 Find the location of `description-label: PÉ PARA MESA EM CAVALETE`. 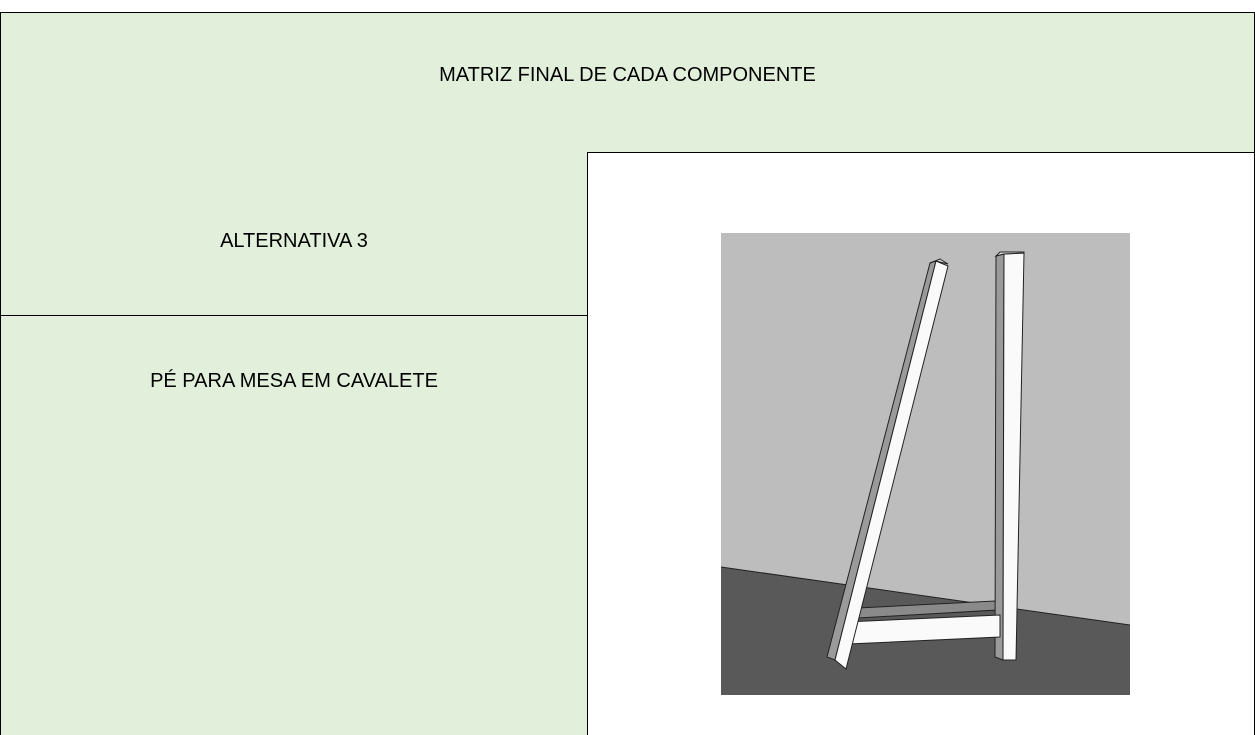

description-label: PÉ PARA MESA EM CAVALETE is located at coordinates (294, 381).